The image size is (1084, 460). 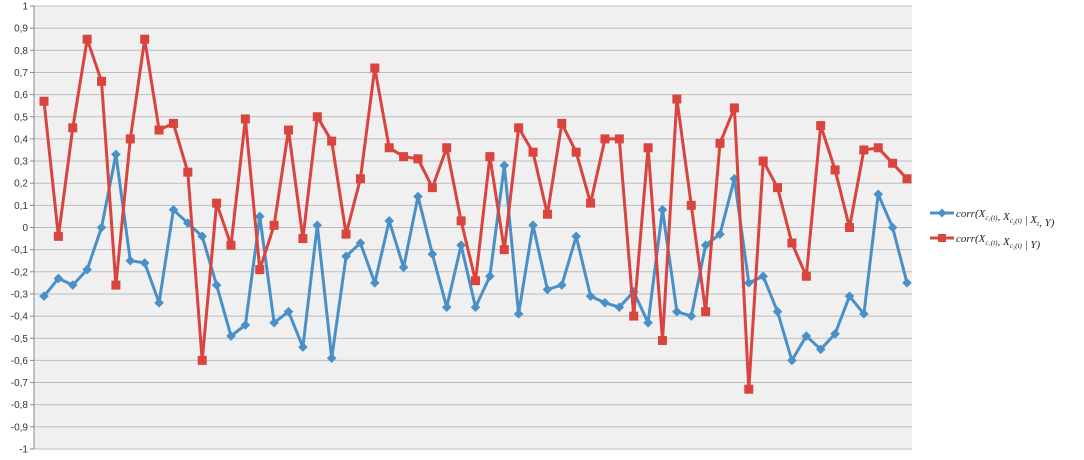 What do you see at coordinates (23, 450) in the screenshot?
I see `y-tick-label: -1` at bounding box center [23, 450].